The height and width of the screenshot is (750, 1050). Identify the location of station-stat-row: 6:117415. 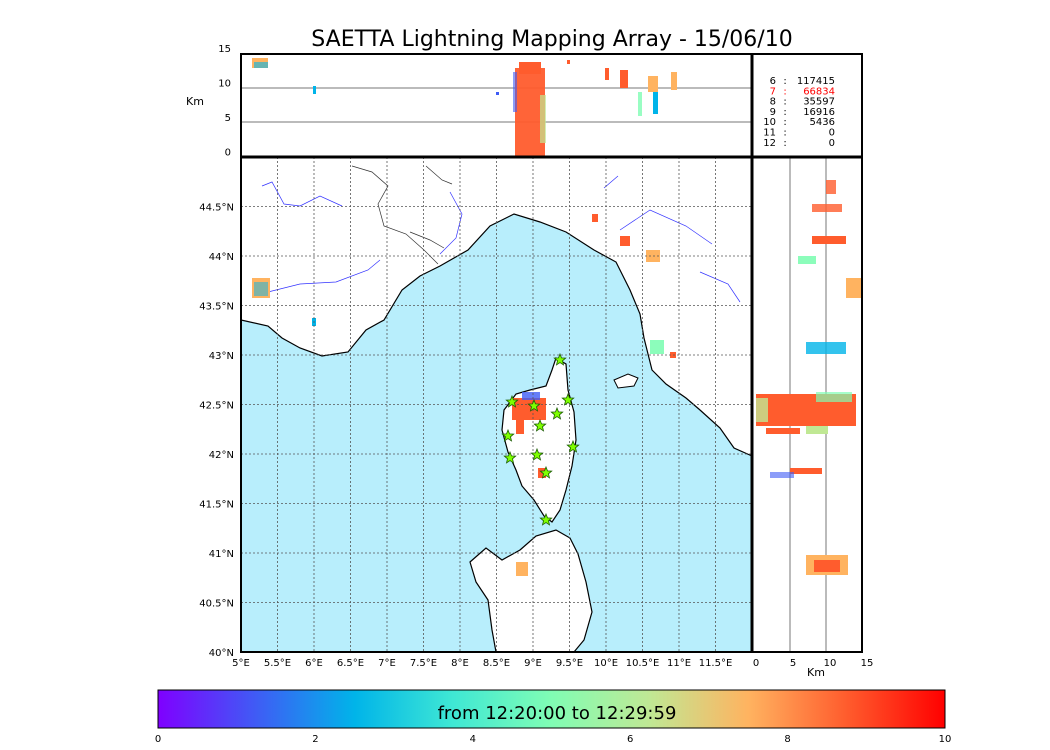
(802, 81).